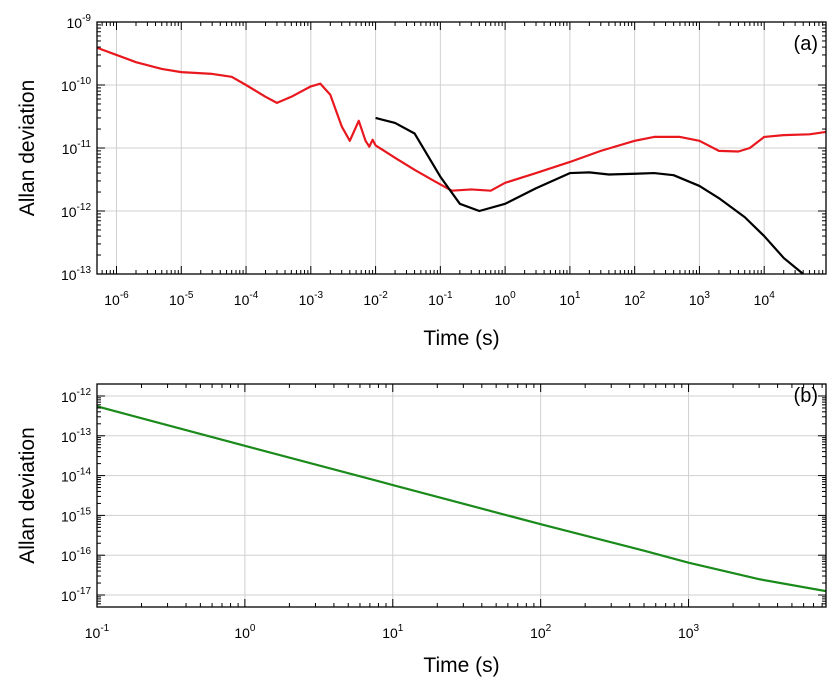 The width and height of the screenshot is (830, 681). I want to click on panel-a-x-tick-label: 10¹, so click(570, 299).